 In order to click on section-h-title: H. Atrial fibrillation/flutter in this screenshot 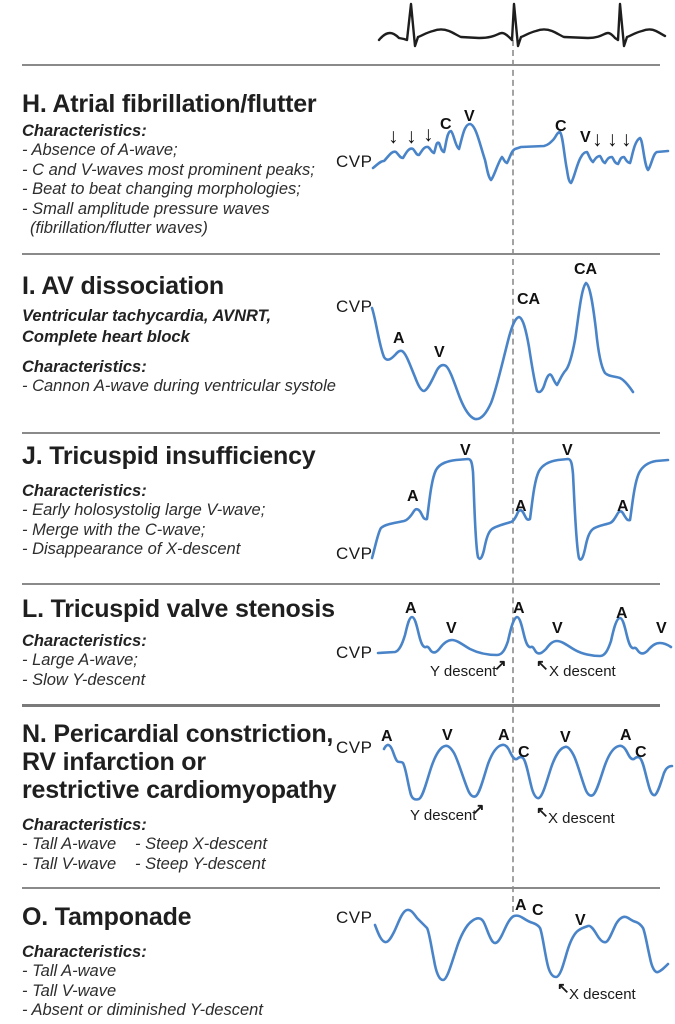, I will do `click(169, 104)`.